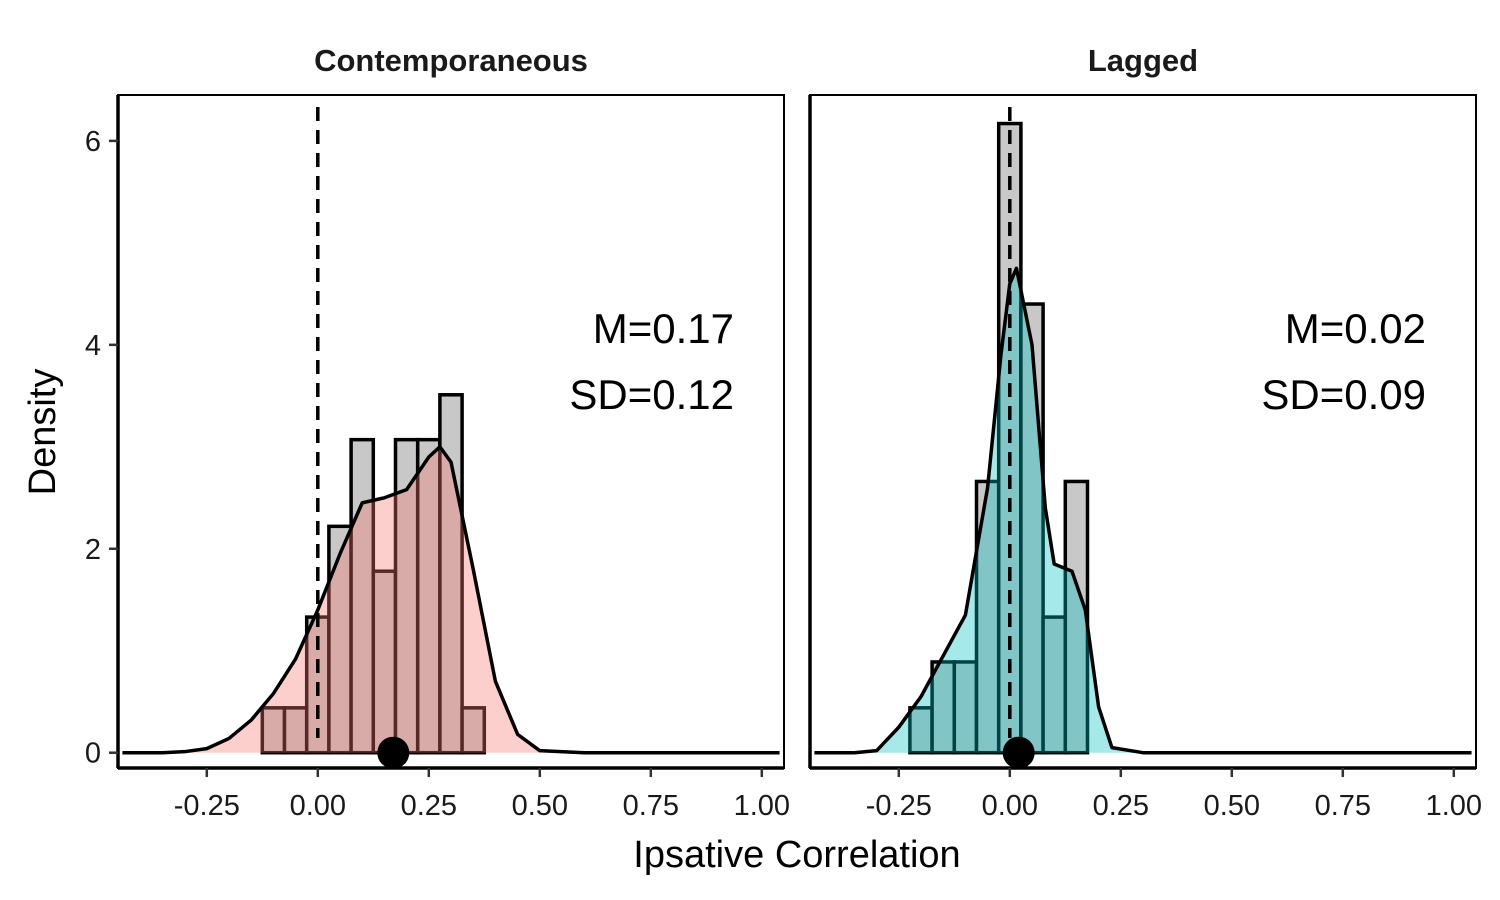  I want to click on density-area, so click(451, 599).